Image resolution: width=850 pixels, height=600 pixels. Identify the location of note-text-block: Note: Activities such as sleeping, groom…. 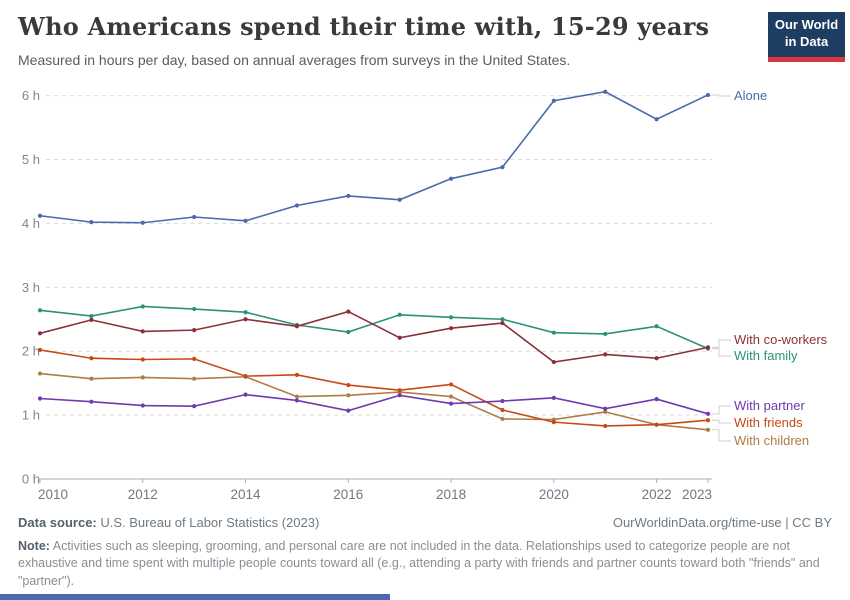
(424, 564).